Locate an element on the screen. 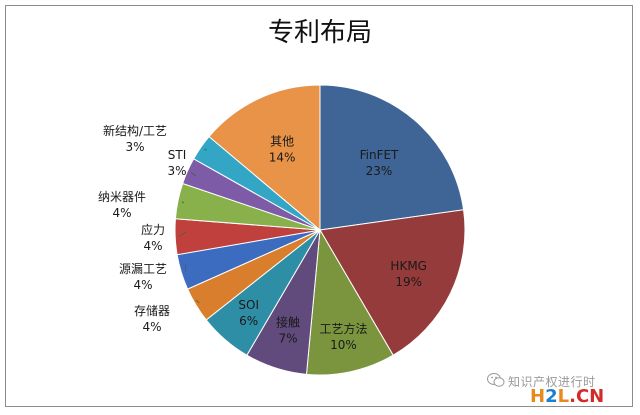 This screenshot has width=640, height=415. chart-title: 专利布局 is located at coordinates (319, 33).